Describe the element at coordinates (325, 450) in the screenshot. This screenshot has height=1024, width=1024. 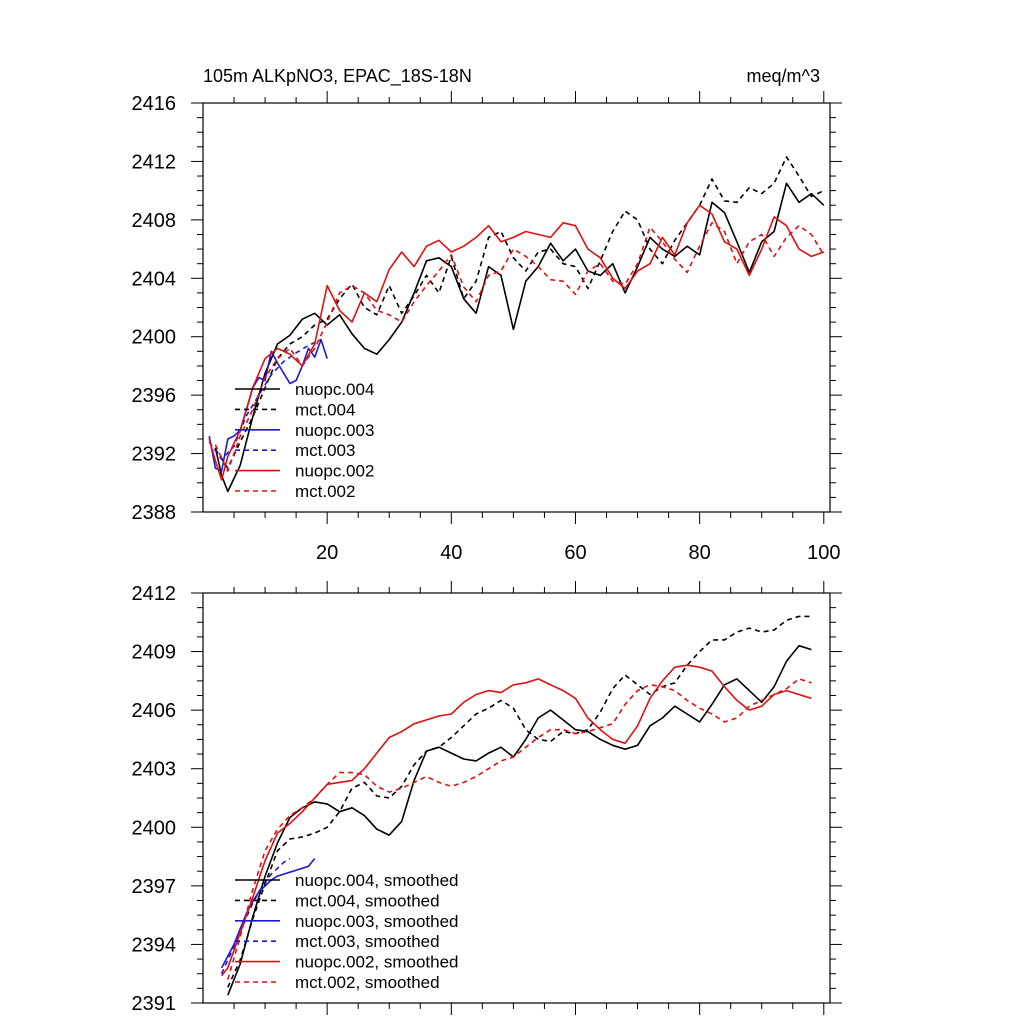
I see `legend-label: mct.003` at that location.